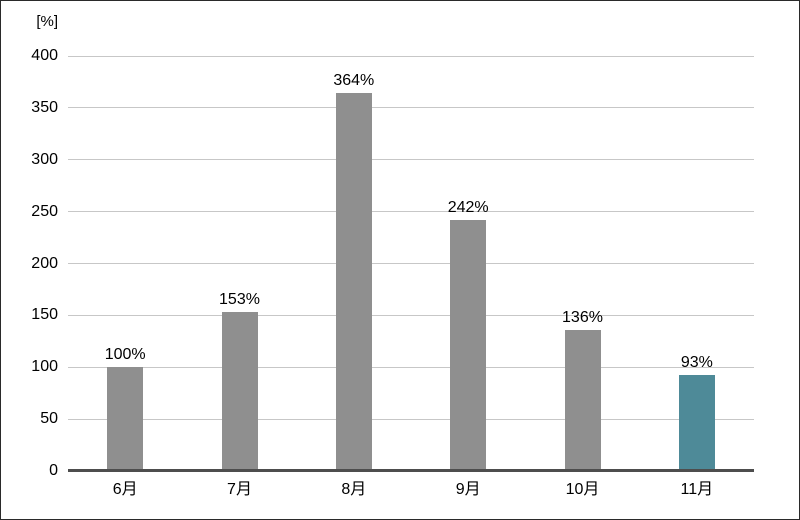 The image size is (800, 520). I want to click on bar-value-label: 136%, so click(582, 317).